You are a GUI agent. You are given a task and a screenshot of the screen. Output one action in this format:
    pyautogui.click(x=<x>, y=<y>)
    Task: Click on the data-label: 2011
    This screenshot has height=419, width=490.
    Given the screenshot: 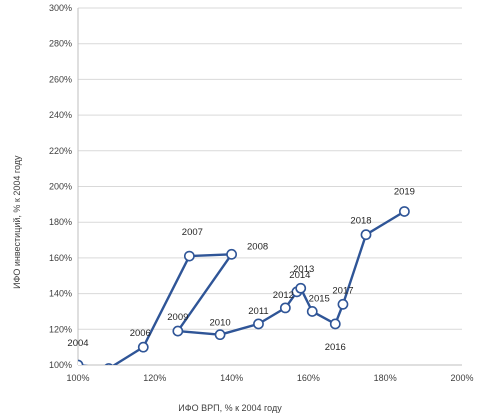 What is the action you would take?
    pyautogui.click(x=258, y=311)
    